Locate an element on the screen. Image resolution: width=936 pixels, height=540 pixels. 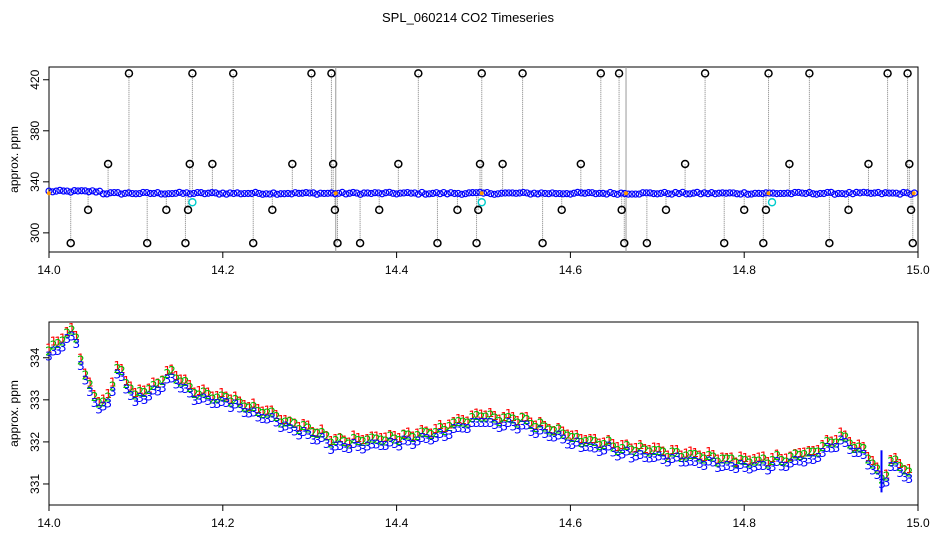
accent-point is located at coordinates (49, 193).